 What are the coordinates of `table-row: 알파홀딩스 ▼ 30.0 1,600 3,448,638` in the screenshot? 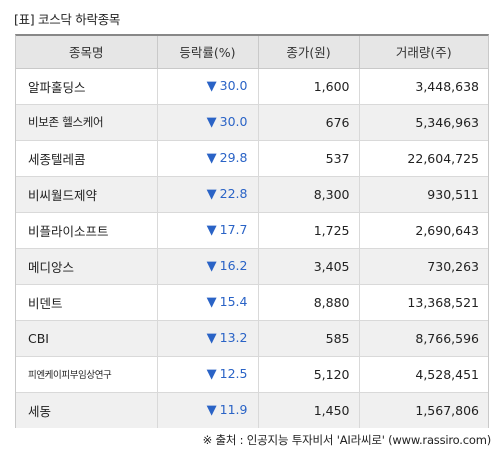 It's located at (252, 86).